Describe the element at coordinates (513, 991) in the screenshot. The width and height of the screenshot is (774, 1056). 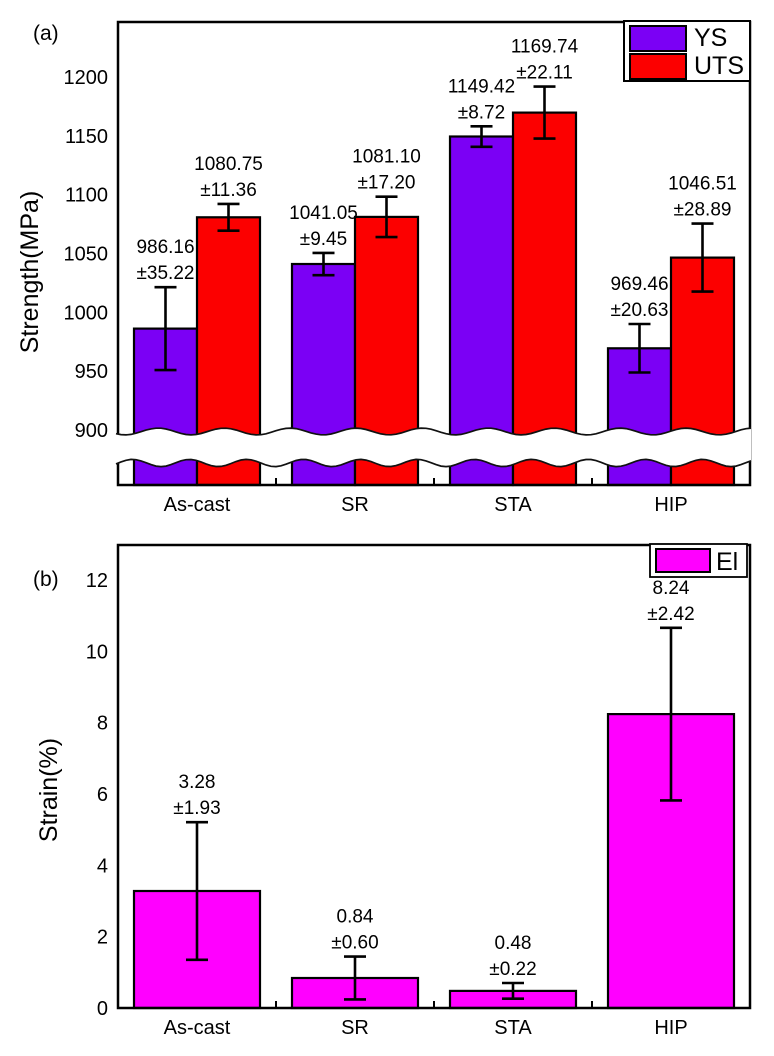
I see `error-bar-el-sta` at that location.